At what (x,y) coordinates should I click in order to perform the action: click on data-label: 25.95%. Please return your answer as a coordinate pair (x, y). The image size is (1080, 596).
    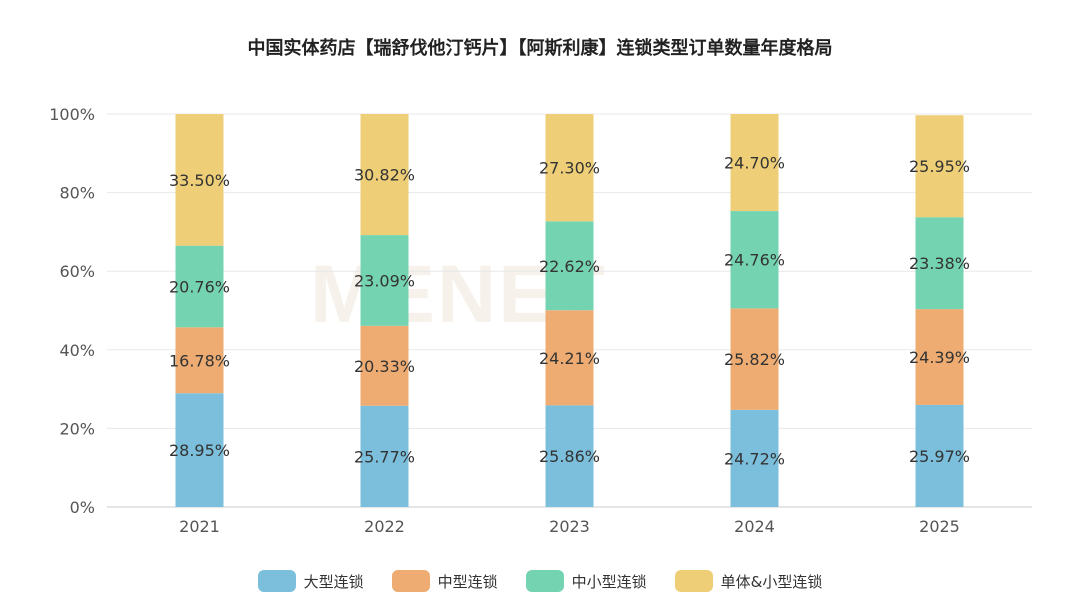
    Looking at the image, I should click on (939, 166).